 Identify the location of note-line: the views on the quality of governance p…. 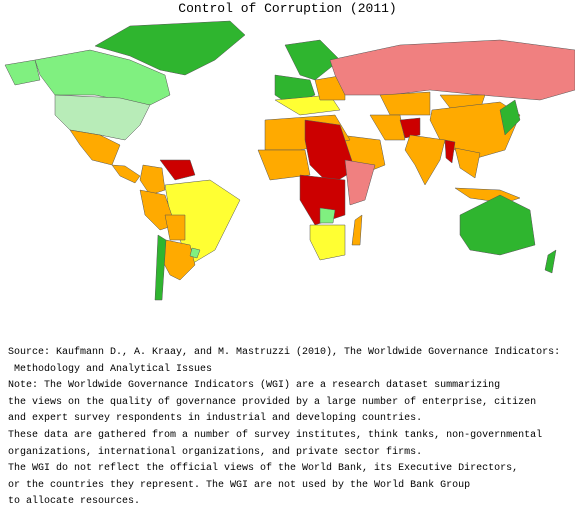
(272, 402).